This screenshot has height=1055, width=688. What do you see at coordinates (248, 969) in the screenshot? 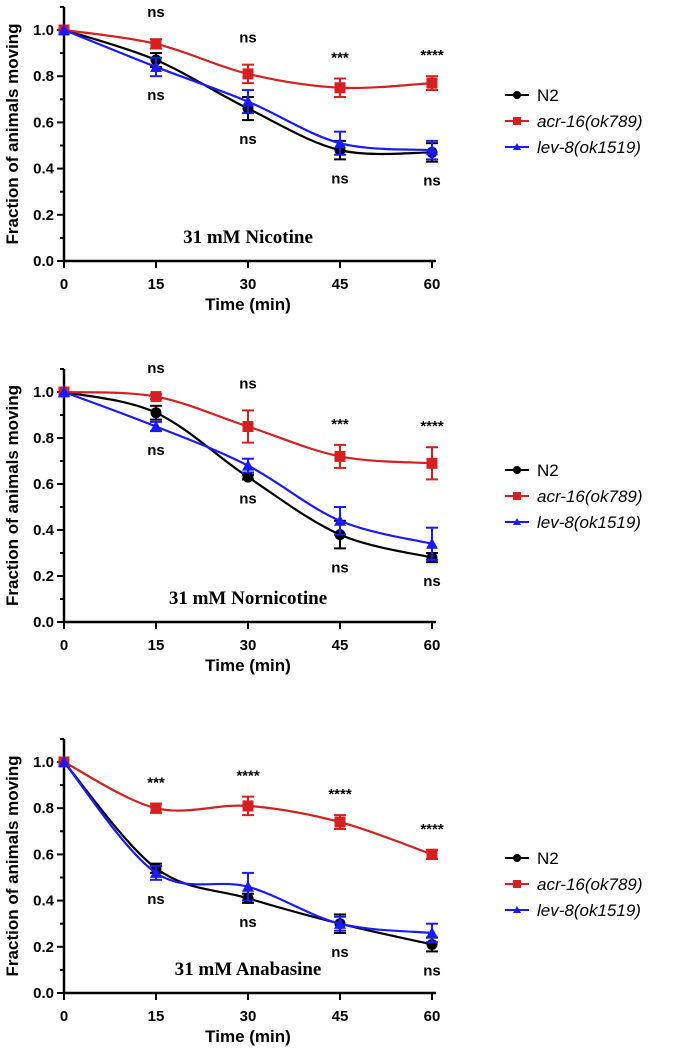
I see `panel-title: 31 mM Anabasine` at bounding box center [248, 969].